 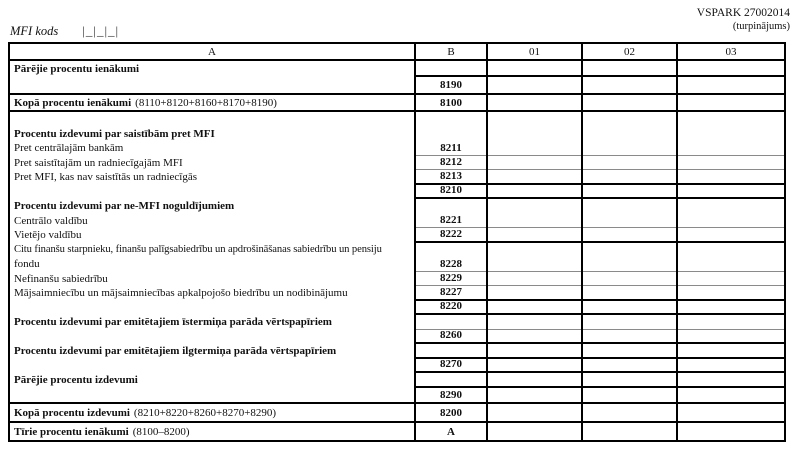 I want to click on code-cell-a: A, so click(x=452, y=431).